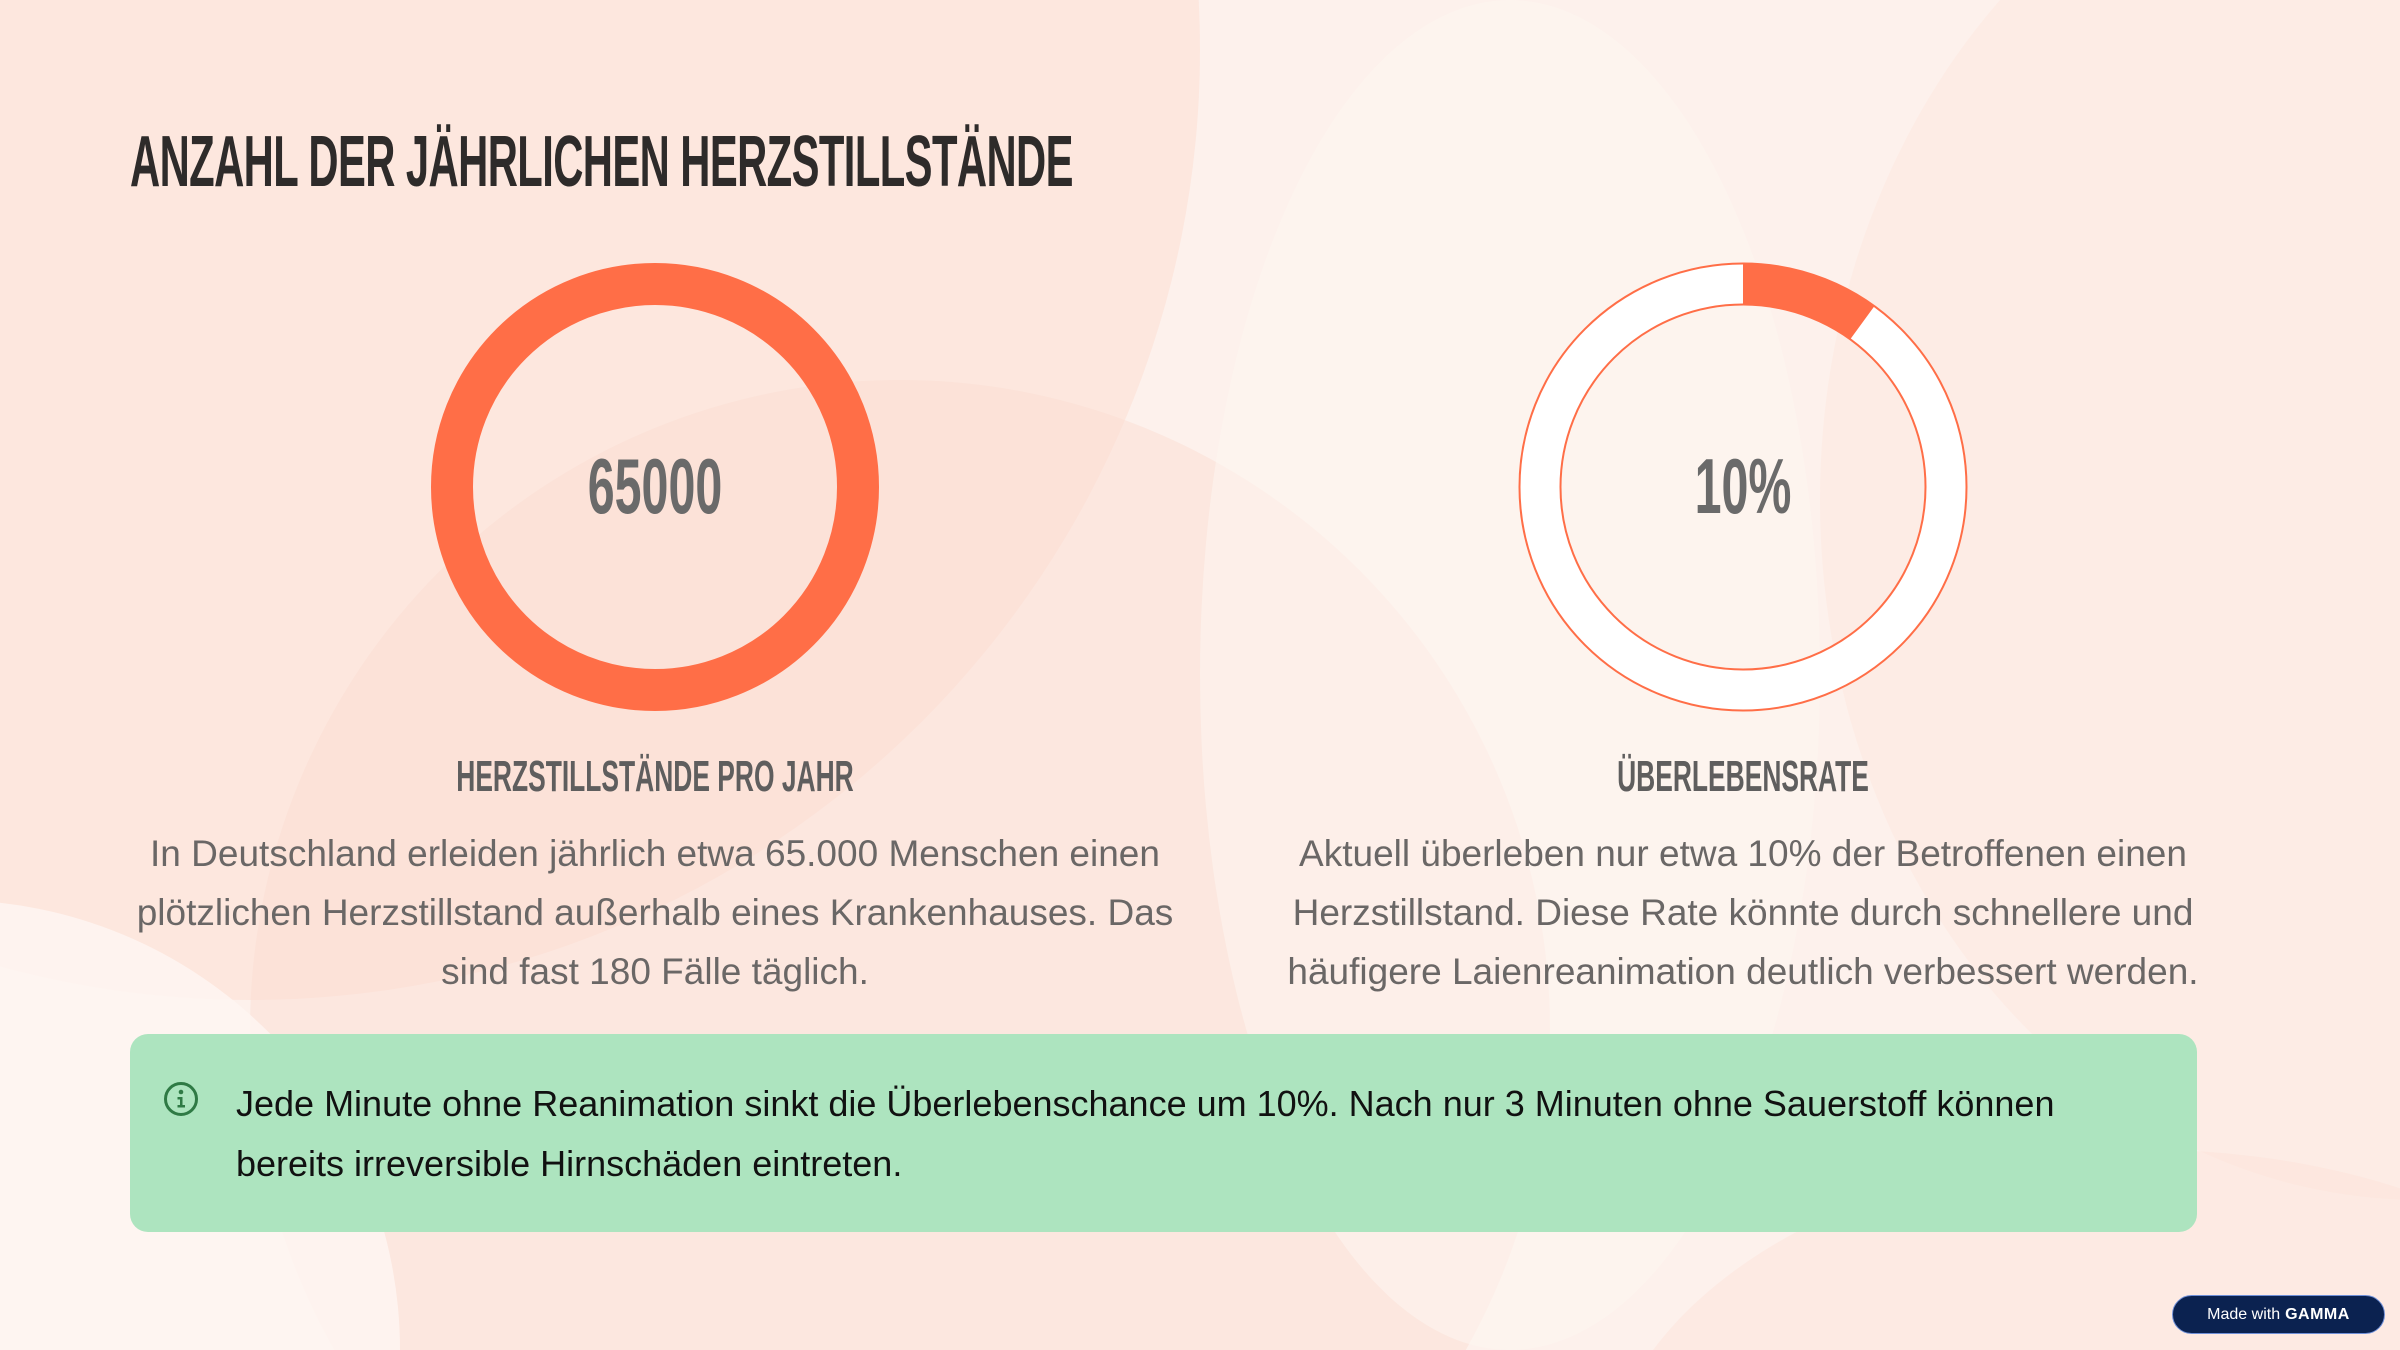 This screenshot has height=1350, width=2400. What do you see at coordinates (2317, 1314) in the screenshot?
I see `gamma-logo: GAMMA` at bounding box center [2317, 1314].